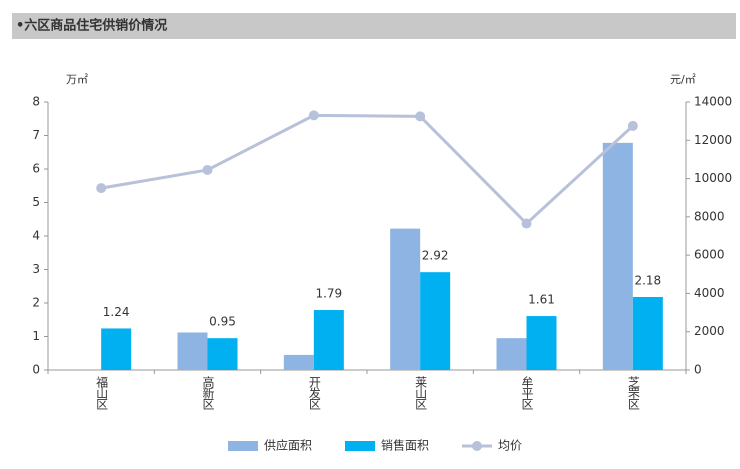 Image resolution: width=740 pixels, height=469 pixels. Describe the element at coordinates (713, 140) in the screenshot. I see `y2-tick-label: 12000` at that location.